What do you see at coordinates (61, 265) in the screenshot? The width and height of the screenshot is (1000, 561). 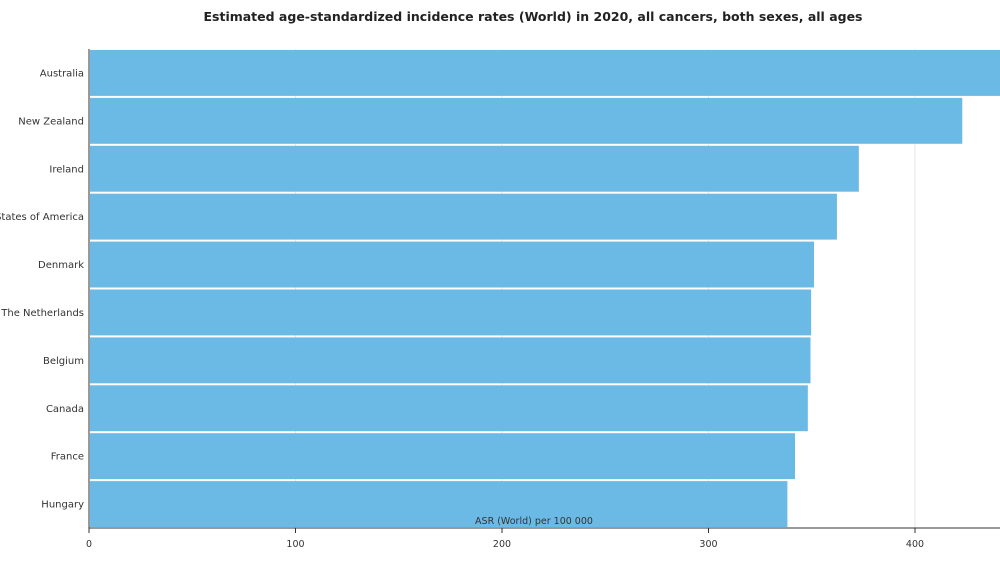 I see `category-label: Denmark` at bounding box center [61, 265].